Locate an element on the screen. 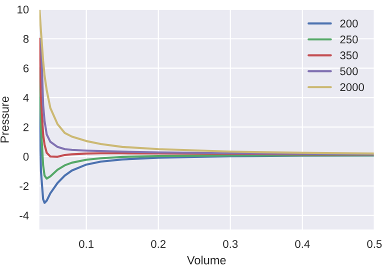 This screenshot has height=266, width=388. x-tick-label: 0.4 is located at coordinates (302, 244).